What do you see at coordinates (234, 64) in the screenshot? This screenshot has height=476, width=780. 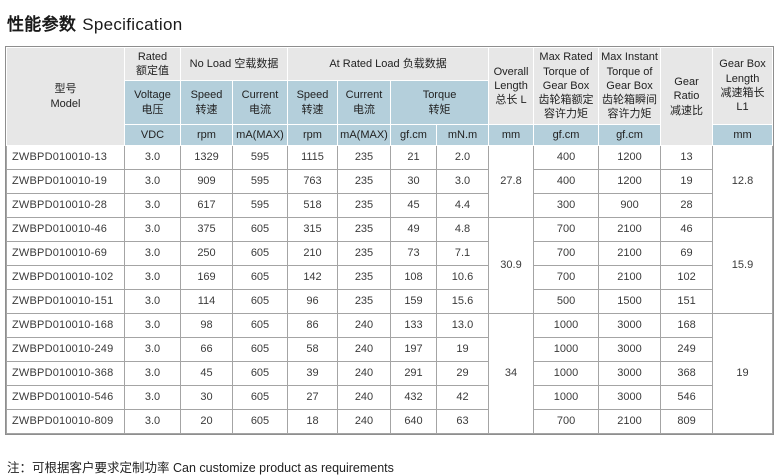 I see `col-header-no-load: No Load 空载数据` at bounding box center [234, 64].